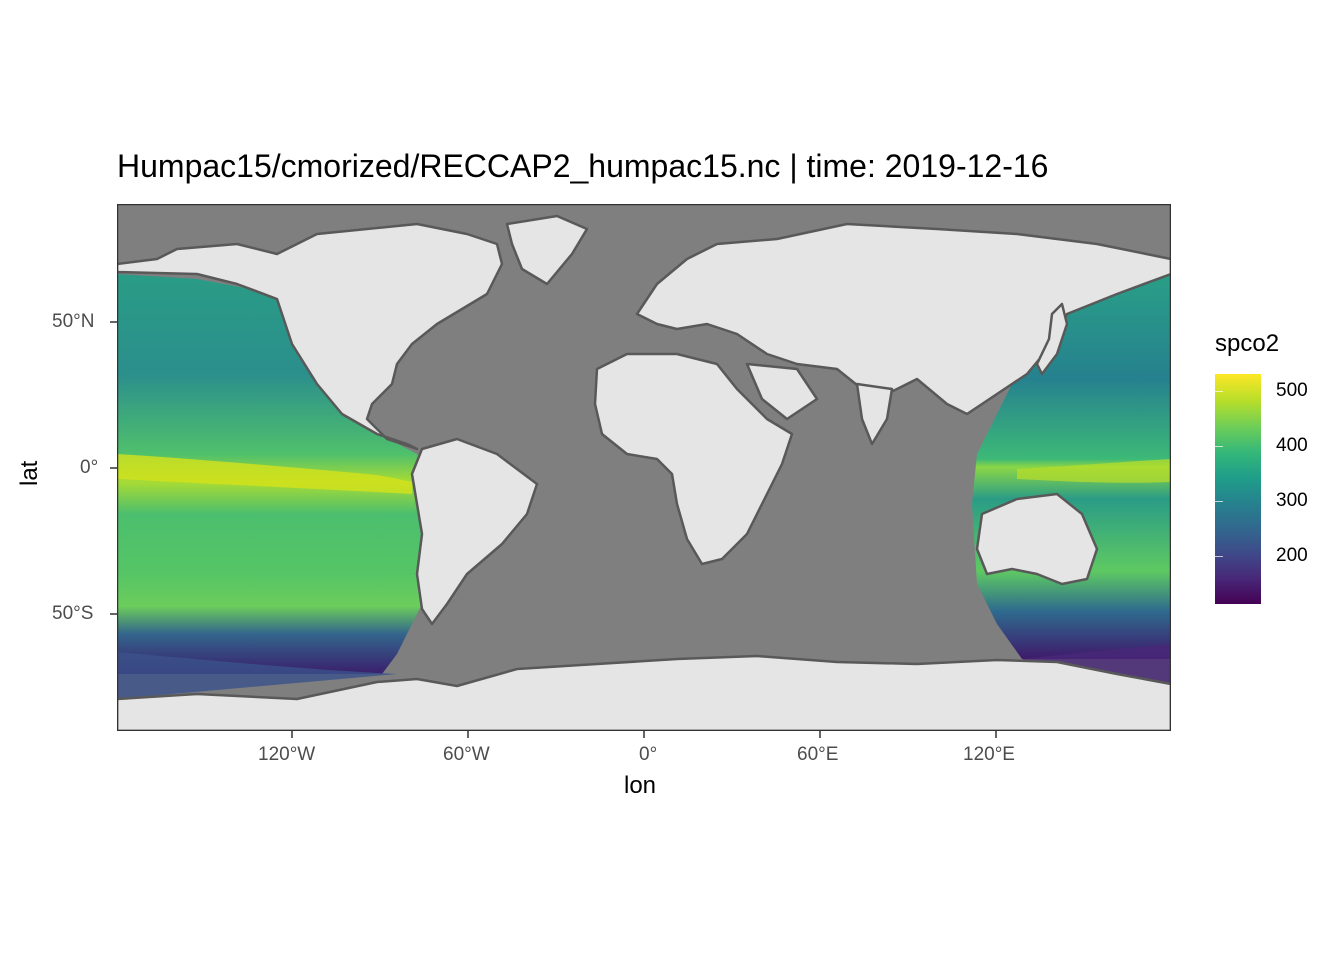 This screenshot has height=960, width=1344. What do you see at coordinates (1292, 445) in the screenshot?
I see `legend-label-400: 400` at bounding box center [1292, 445].